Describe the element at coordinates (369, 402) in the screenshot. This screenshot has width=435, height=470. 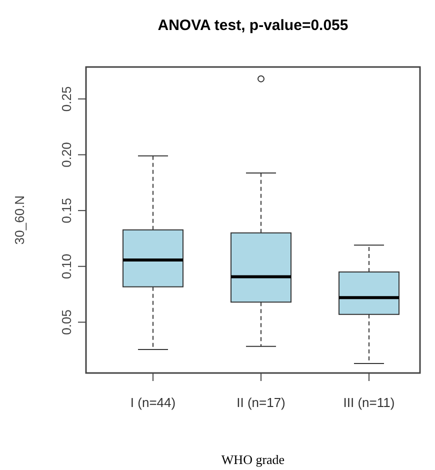
I see `x-tick-label: III (n=11)` at that location.